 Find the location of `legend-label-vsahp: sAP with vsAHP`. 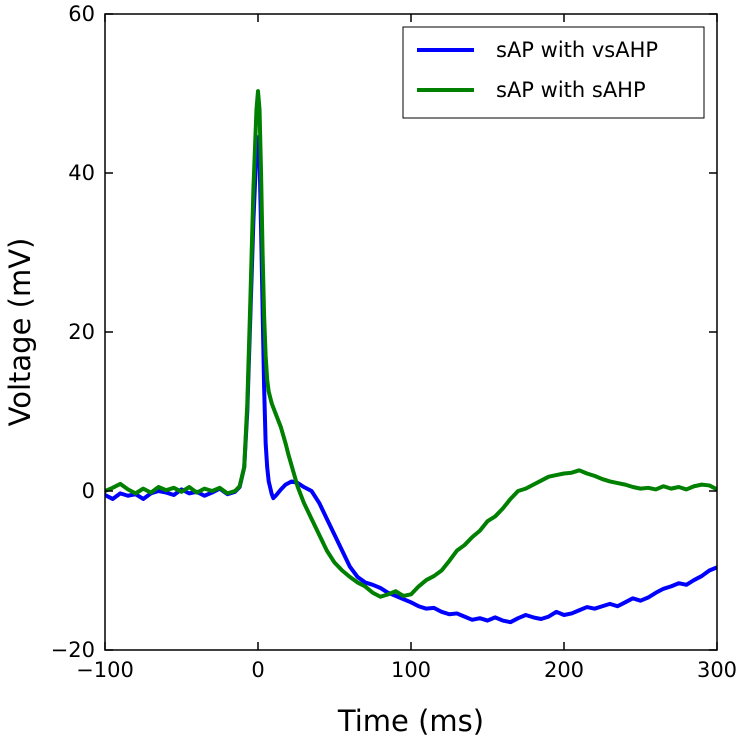

legend-label-vsahp: sAP with vsAHP is located at coordinates (577, 50).